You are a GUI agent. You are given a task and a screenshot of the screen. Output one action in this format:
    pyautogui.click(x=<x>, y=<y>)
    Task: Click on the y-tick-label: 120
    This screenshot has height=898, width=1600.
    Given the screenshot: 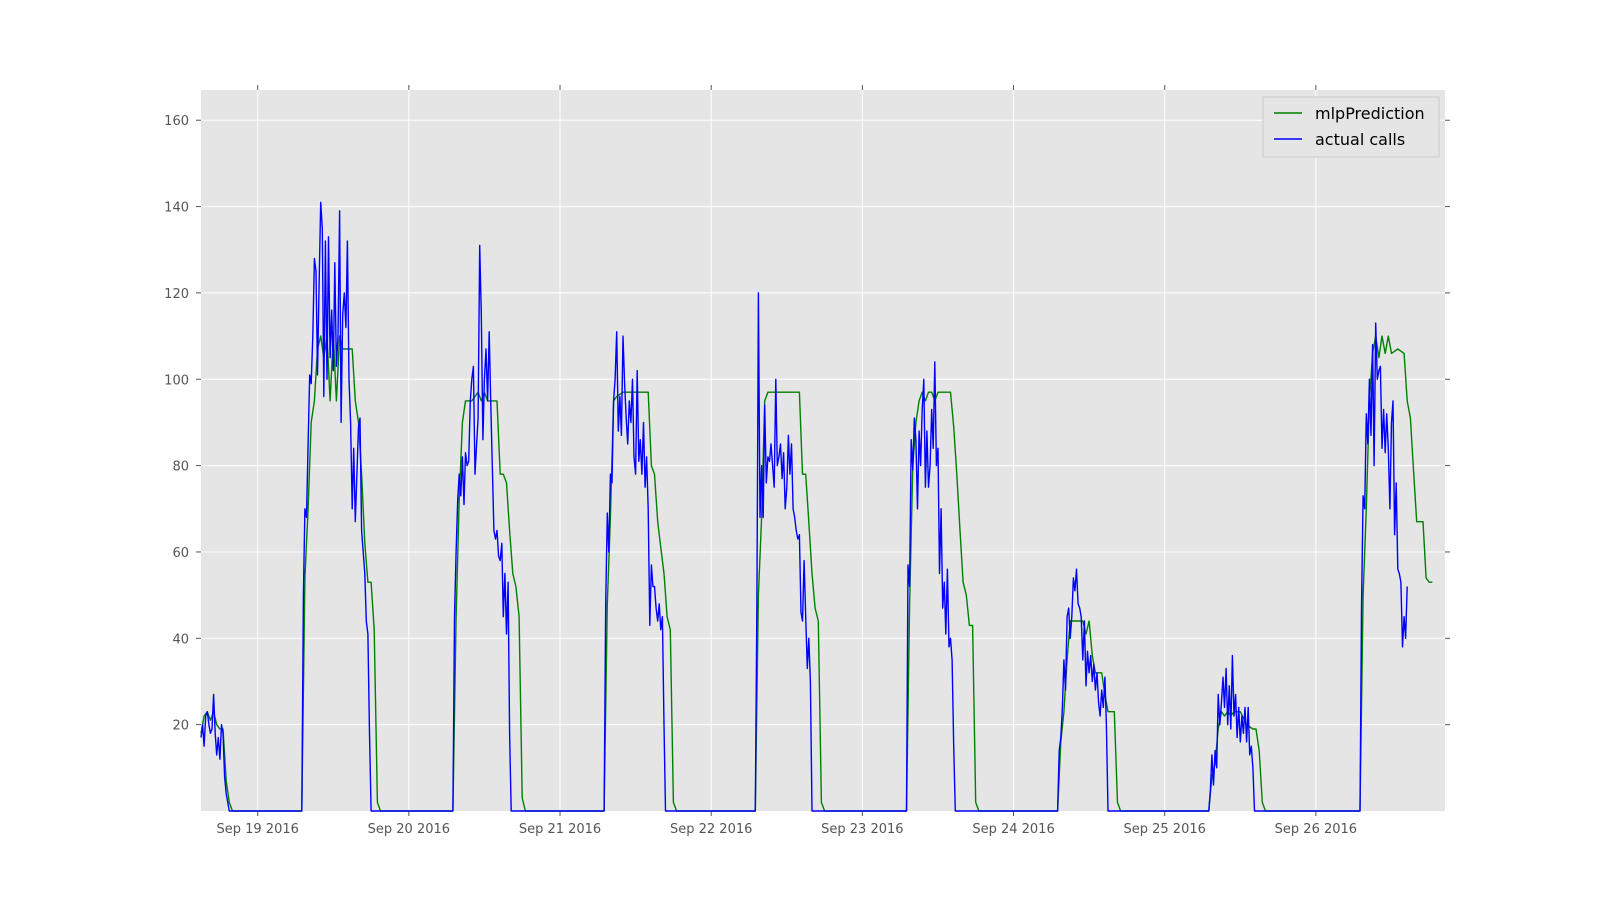 What is the action you would take?
    pyautogui.click(x=176, y=294)
    